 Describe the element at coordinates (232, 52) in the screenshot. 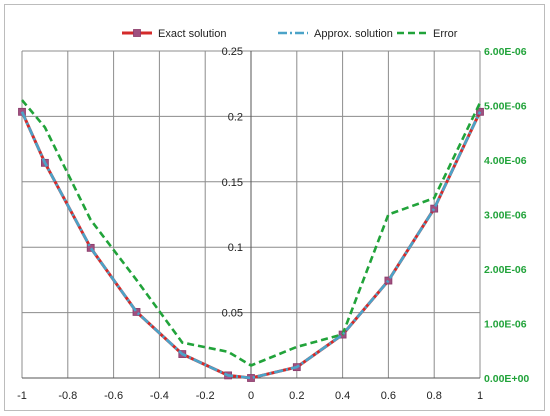

I see `y-left-tick-label: 0.25` at that location.